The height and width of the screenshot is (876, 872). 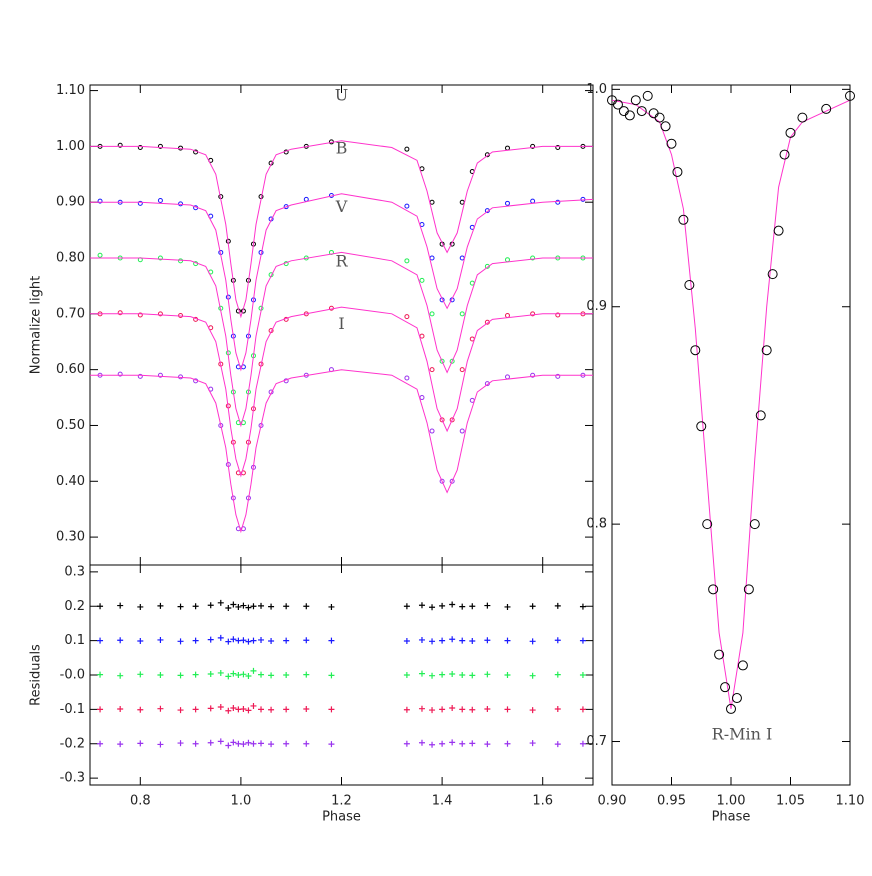 I want to click on y-tick-label: -0.1, so click(x=72, y=709).